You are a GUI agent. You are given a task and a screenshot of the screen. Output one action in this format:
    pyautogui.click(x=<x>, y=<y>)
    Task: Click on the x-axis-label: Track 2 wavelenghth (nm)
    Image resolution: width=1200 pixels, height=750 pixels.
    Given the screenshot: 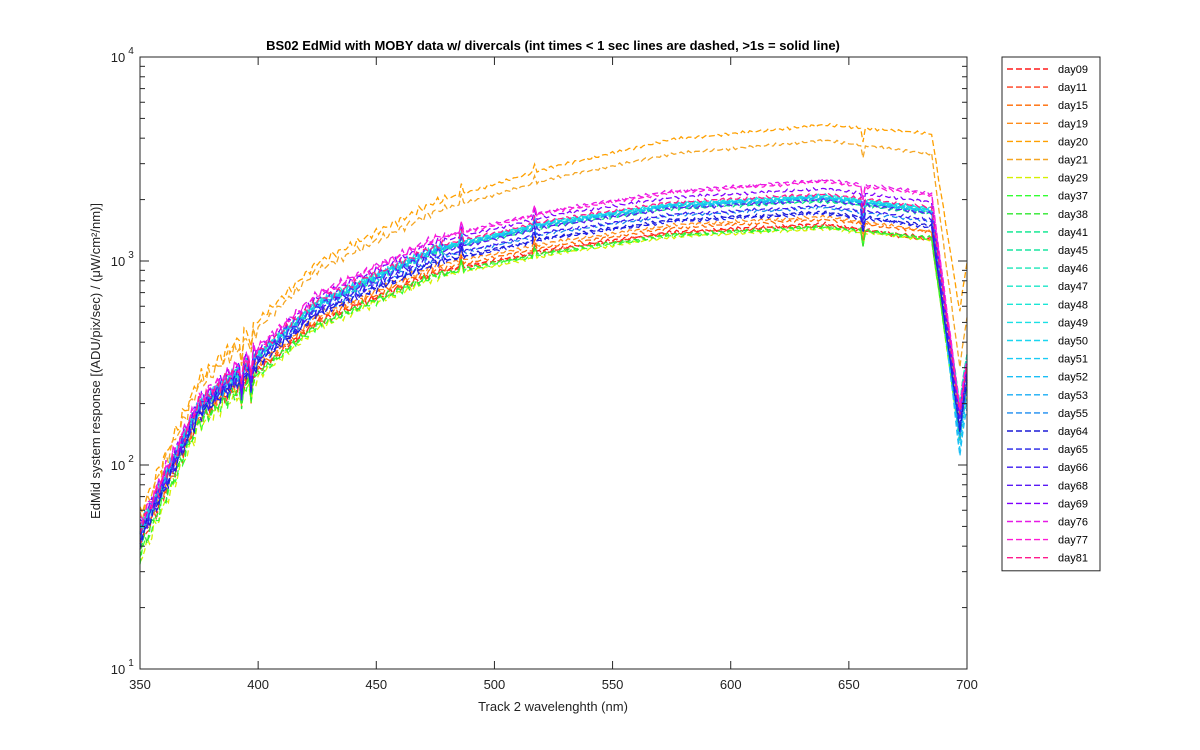 What is the action you would take?
    pyautogui.click(x=553, y=706)
    